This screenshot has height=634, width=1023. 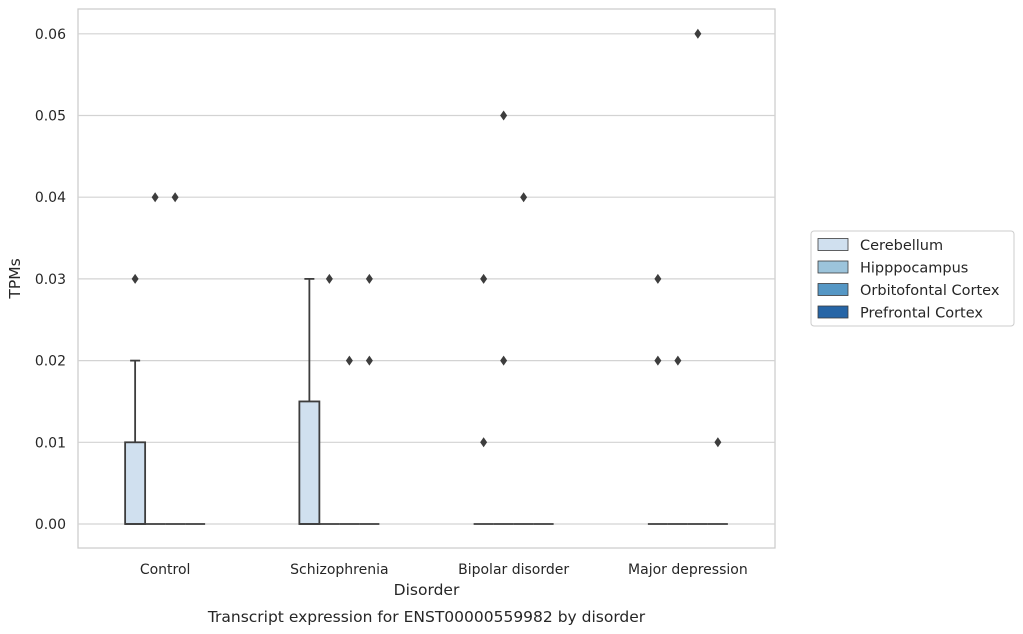 What do you see at coordinates (427, 590) in the screenshot?
I see `x-axis-title: Disorder` at bounding box center [427, 590].